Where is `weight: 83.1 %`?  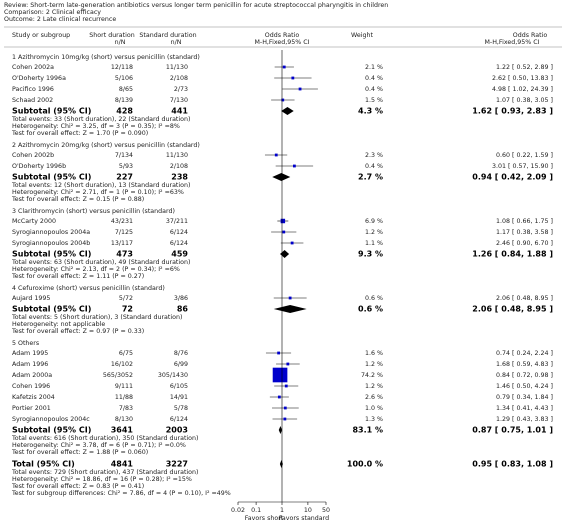 weight: 83.1 % is located at coordinates (367, 430).